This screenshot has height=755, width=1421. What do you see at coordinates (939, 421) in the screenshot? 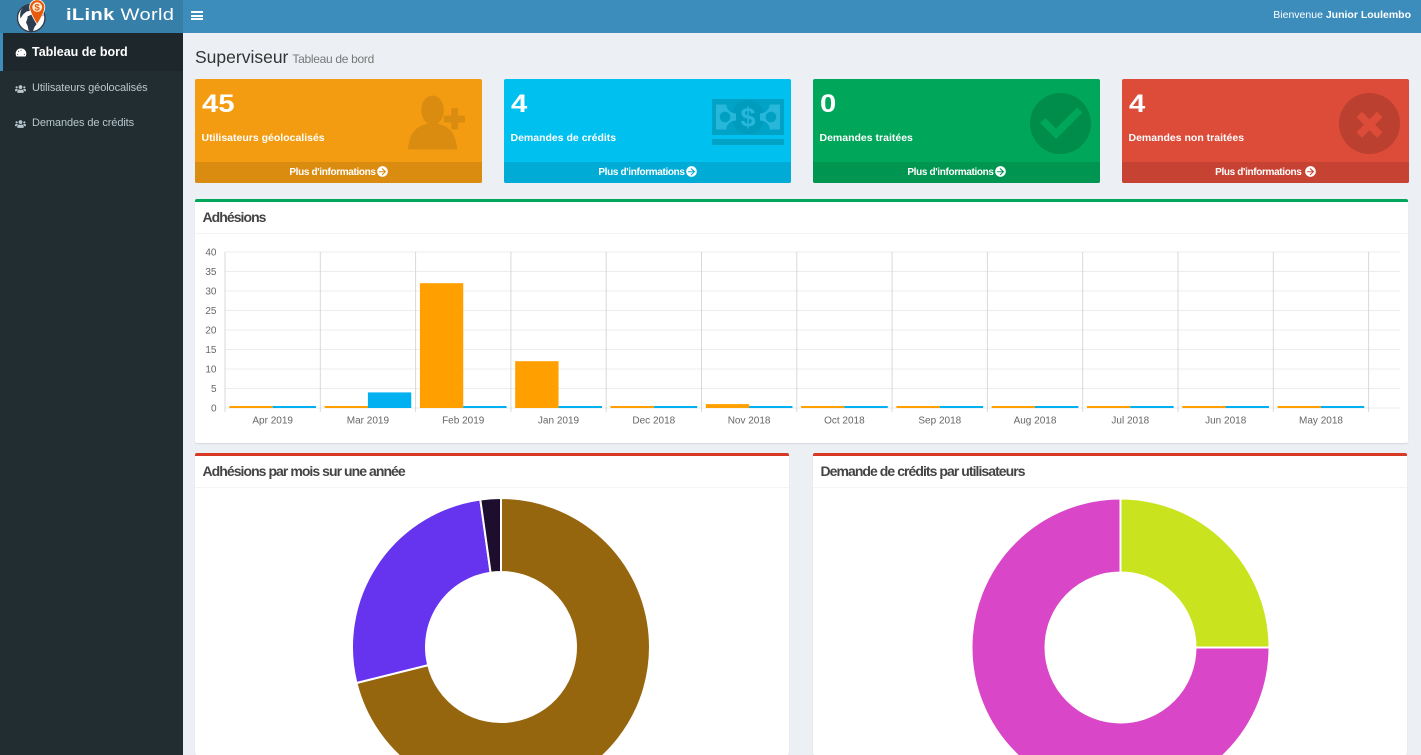
I see `svg-text: Sep 2018` at bounding box center [939, 421].